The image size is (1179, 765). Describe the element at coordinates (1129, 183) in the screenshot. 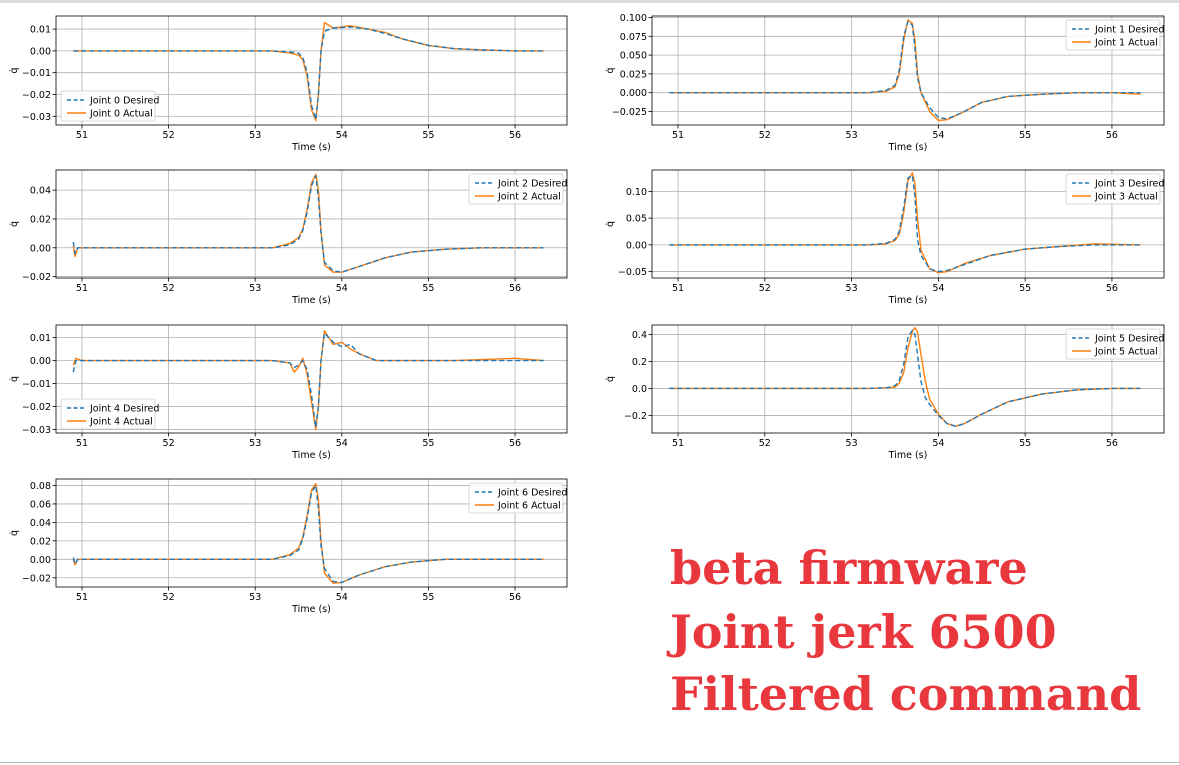

I see `legend-label: Joint 3 Desired` at that location.